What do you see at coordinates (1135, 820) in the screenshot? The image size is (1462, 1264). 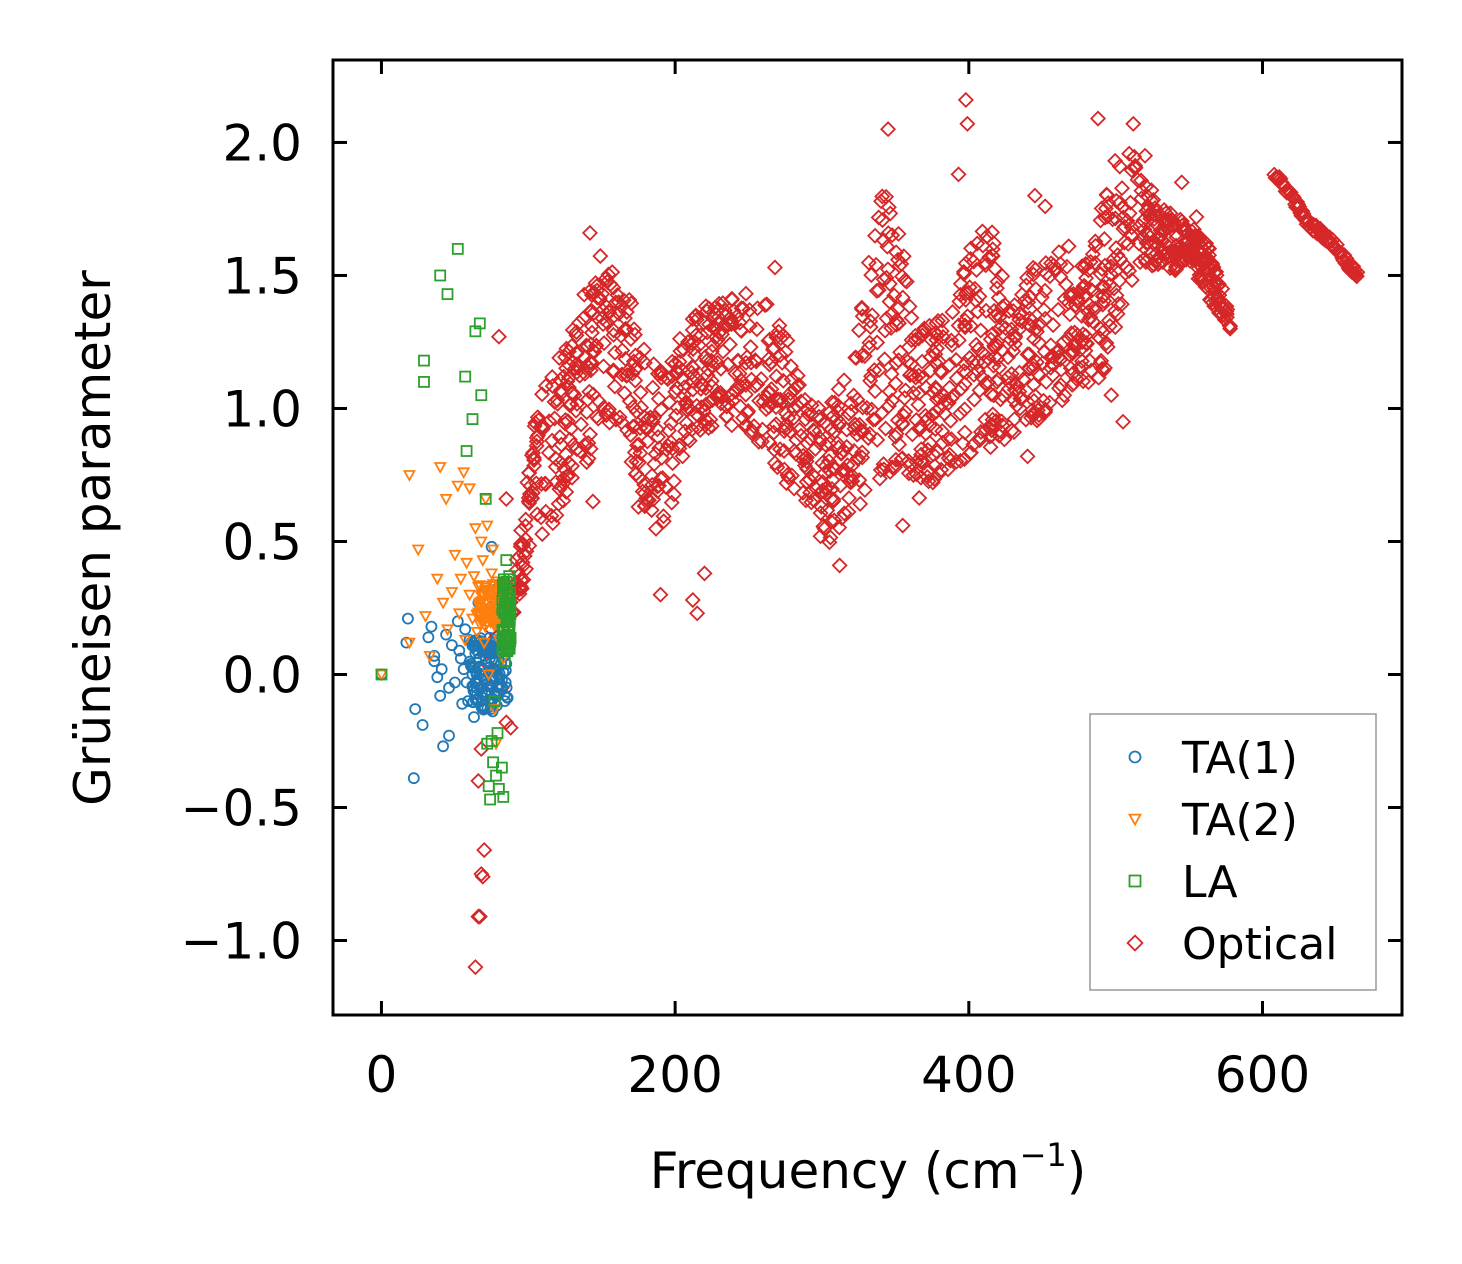 I see `legend-marker-ta2` at bounding box center [1135, 820].